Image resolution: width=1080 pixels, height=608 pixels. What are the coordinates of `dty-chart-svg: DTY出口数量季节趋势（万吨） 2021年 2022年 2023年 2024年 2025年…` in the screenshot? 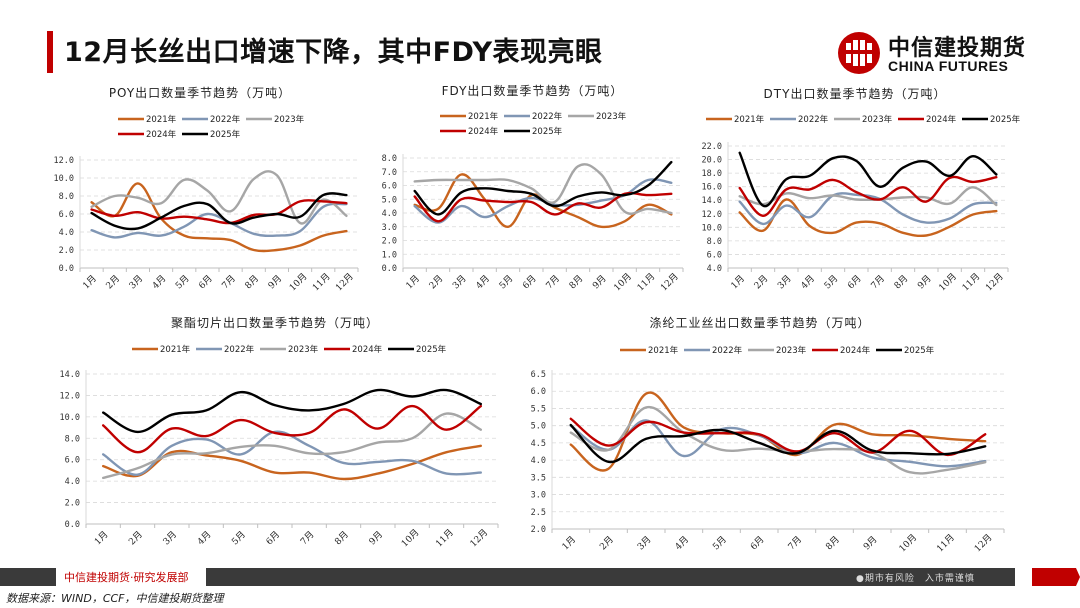 It's located at (861, 189).